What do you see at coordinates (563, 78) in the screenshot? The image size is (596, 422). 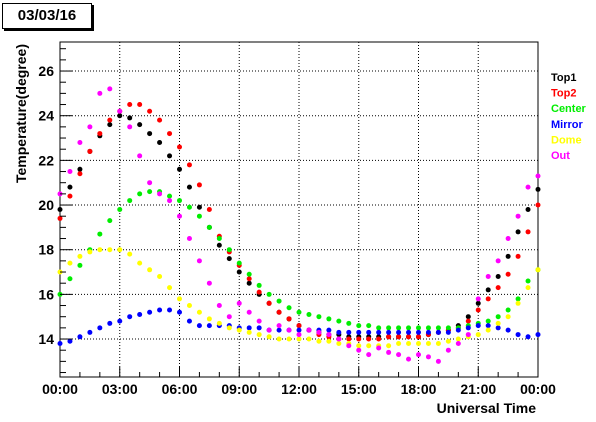 I see `legend-item: Top1` at bounding box center [563, 78].